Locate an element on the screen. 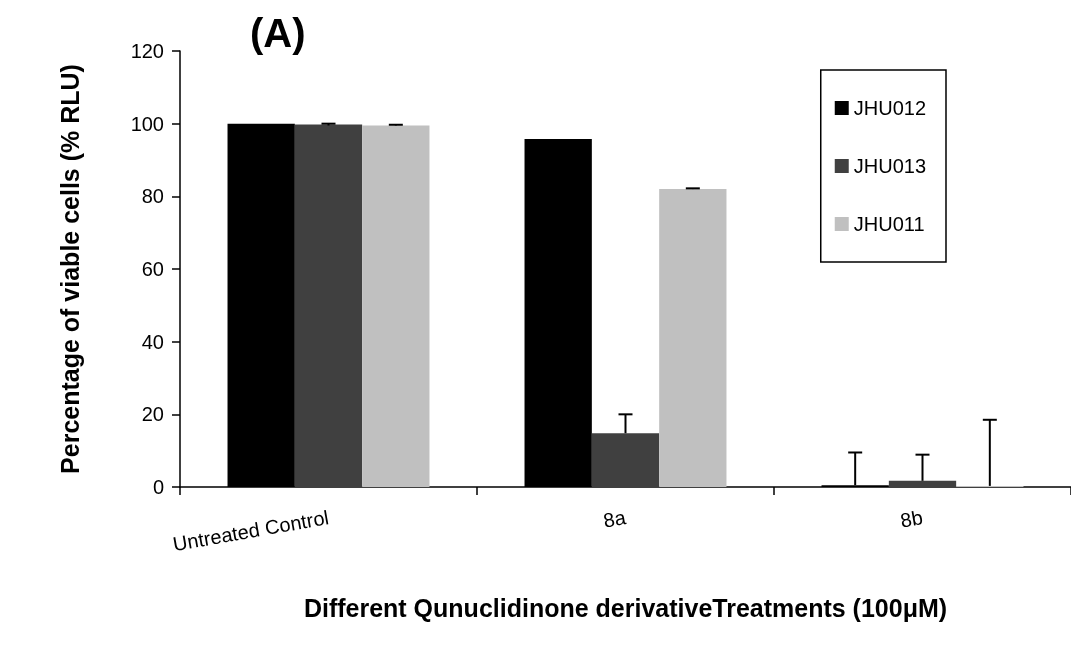  y-tick-label: 120 is located at coordinates (147, 51).